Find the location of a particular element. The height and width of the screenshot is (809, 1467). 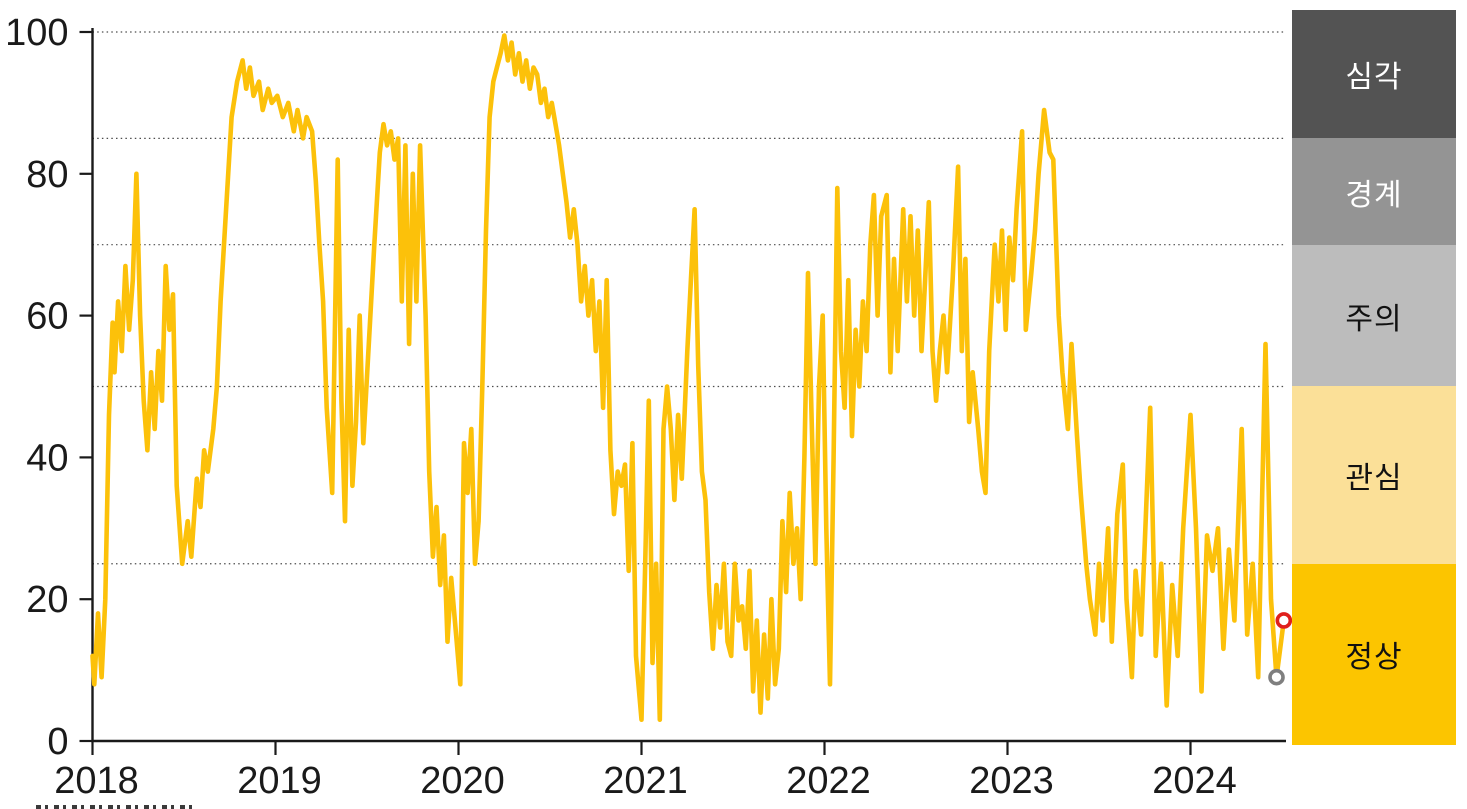

risk-zone-3: 주의 is located at coordinates (1374, 315).